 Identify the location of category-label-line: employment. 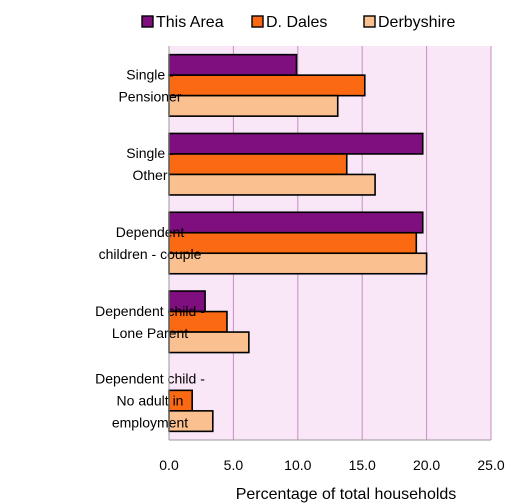
(150, 423).